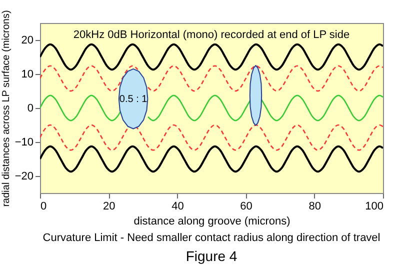  What do you see at coordinates (24, 142) in the screenshot?
I see `y-tick-label: −10` at bounding box center [24, 142].